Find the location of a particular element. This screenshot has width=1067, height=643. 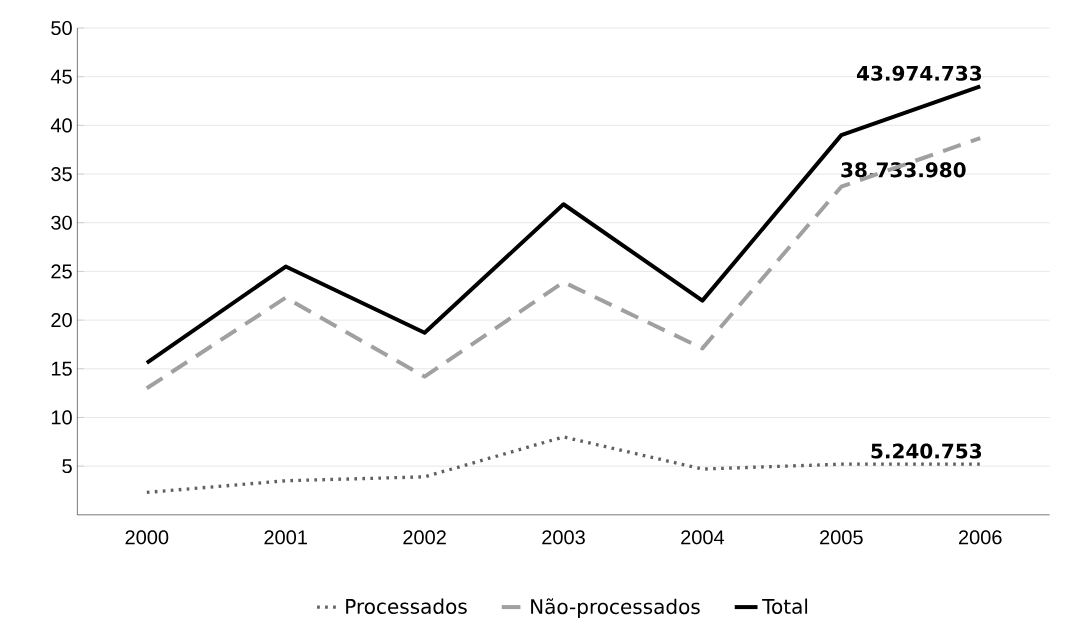

legend-label: Processados is located at coordinates (406, 606).